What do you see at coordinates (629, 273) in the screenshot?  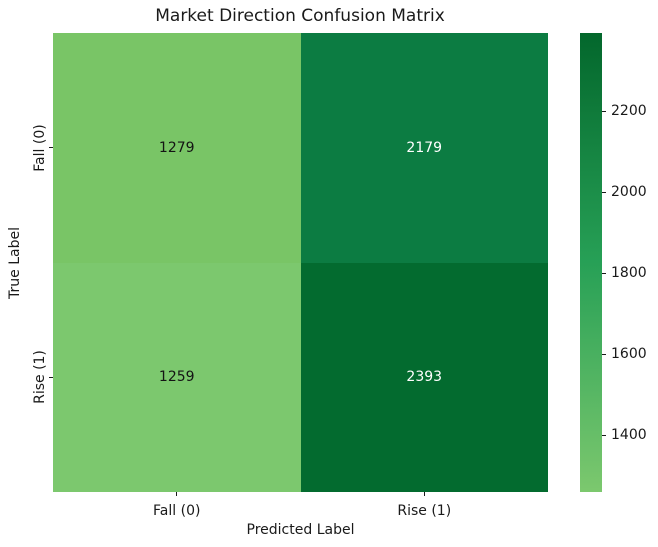 I see `colorbar-tick-label: 1800` at bounding box center [629, 273].